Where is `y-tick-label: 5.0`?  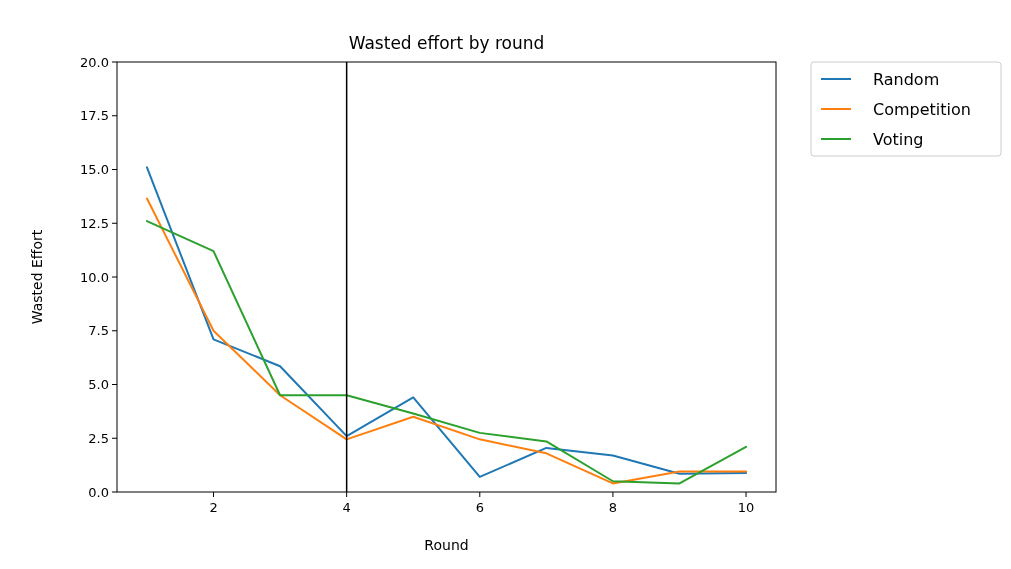 y-tick-label: 5.0 is located at coordinates (98, 385).